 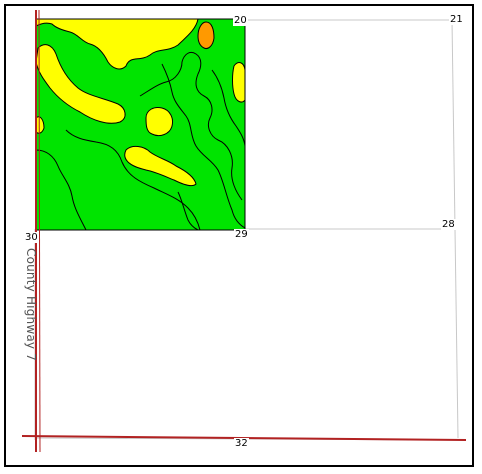 I want to click on field-yellow-zone-top, so click(x=117, y=44).